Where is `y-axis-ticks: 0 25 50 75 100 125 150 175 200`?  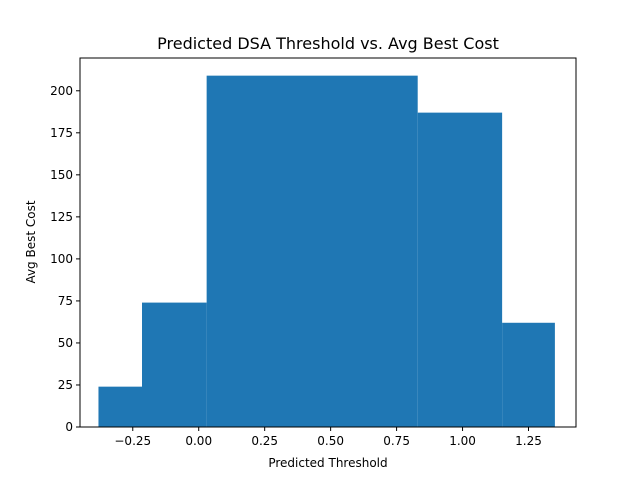
y-axis-ticks: 0 25 50 75 100 125 150 175 200 is located at coordinates (65, 259).